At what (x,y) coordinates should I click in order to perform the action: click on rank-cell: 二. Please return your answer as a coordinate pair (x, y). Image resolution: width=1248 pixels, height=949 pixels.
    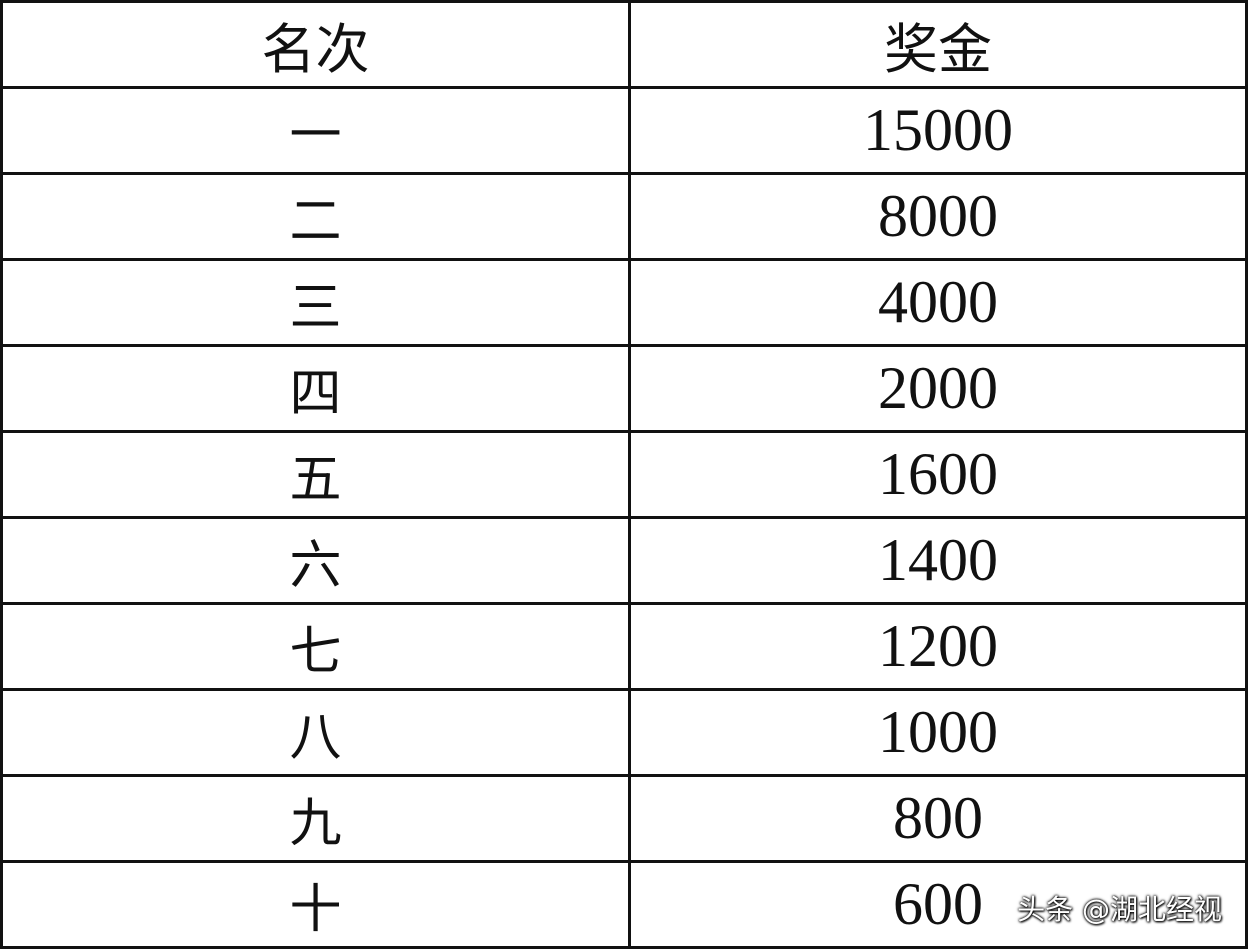
    Looking at the image, I should click on (315, 216).